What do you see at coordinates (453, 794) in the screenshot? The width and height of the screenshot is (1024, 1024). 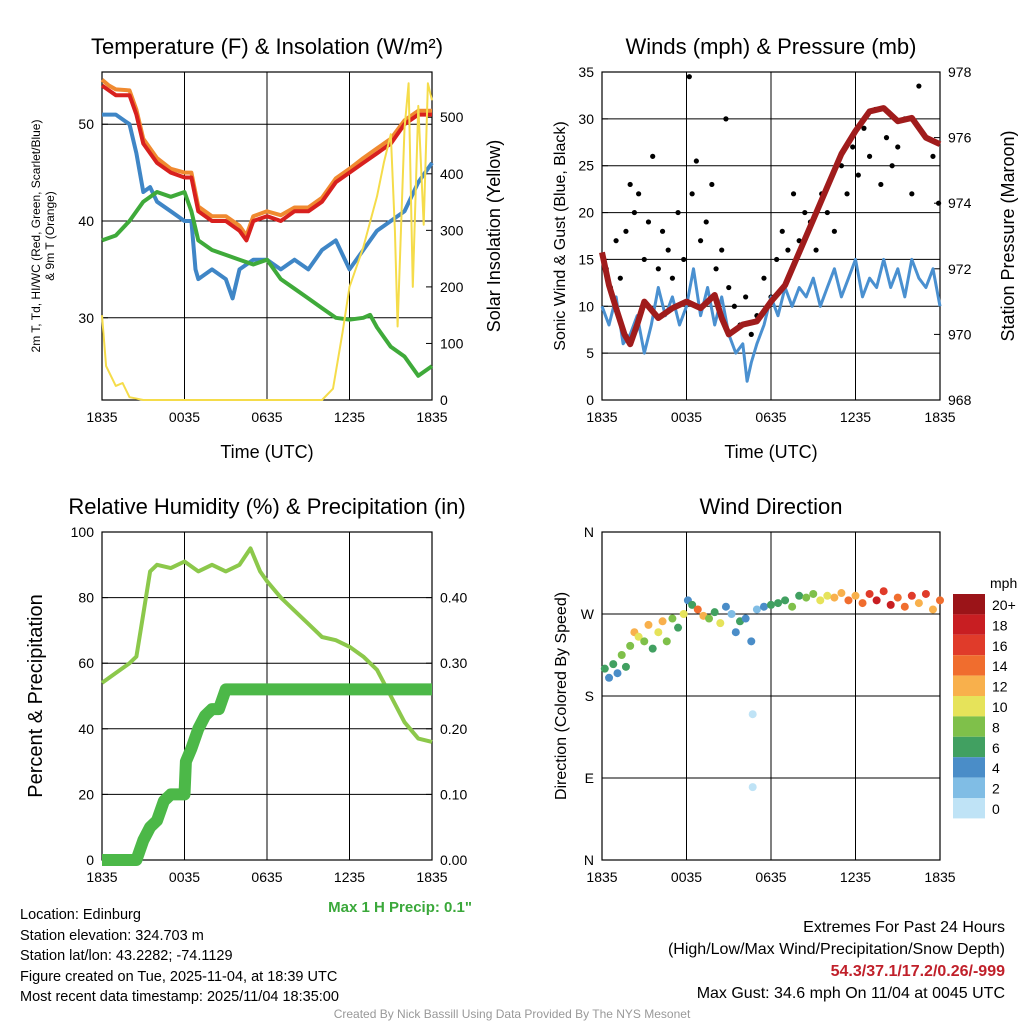 I see `y-tick-label: 0.10` at bounding box center [453, 794].